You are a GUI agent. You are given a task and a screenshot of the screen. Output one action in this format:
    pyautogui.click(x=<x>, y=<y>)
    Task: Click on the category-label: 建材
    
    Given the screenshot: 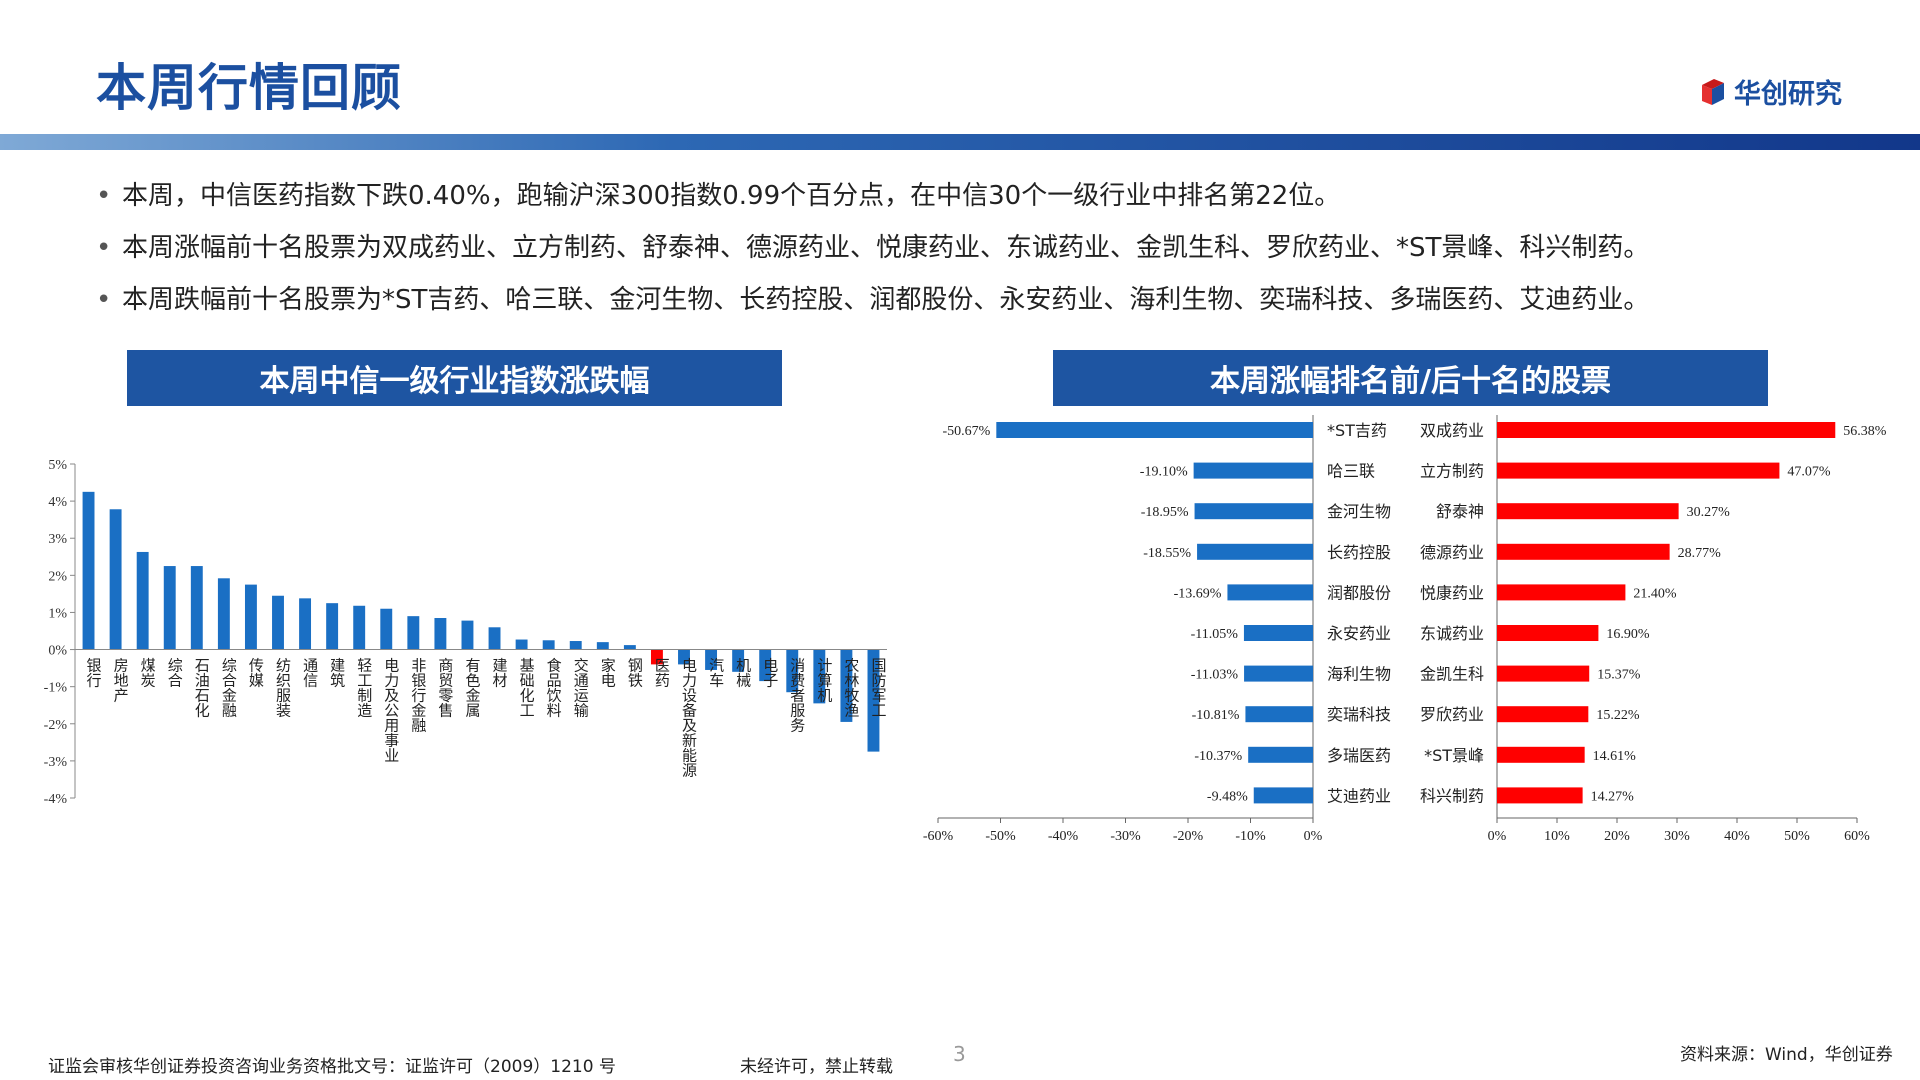 What is the action you would take?
    pyautogui.click(x=500, y=673)
    